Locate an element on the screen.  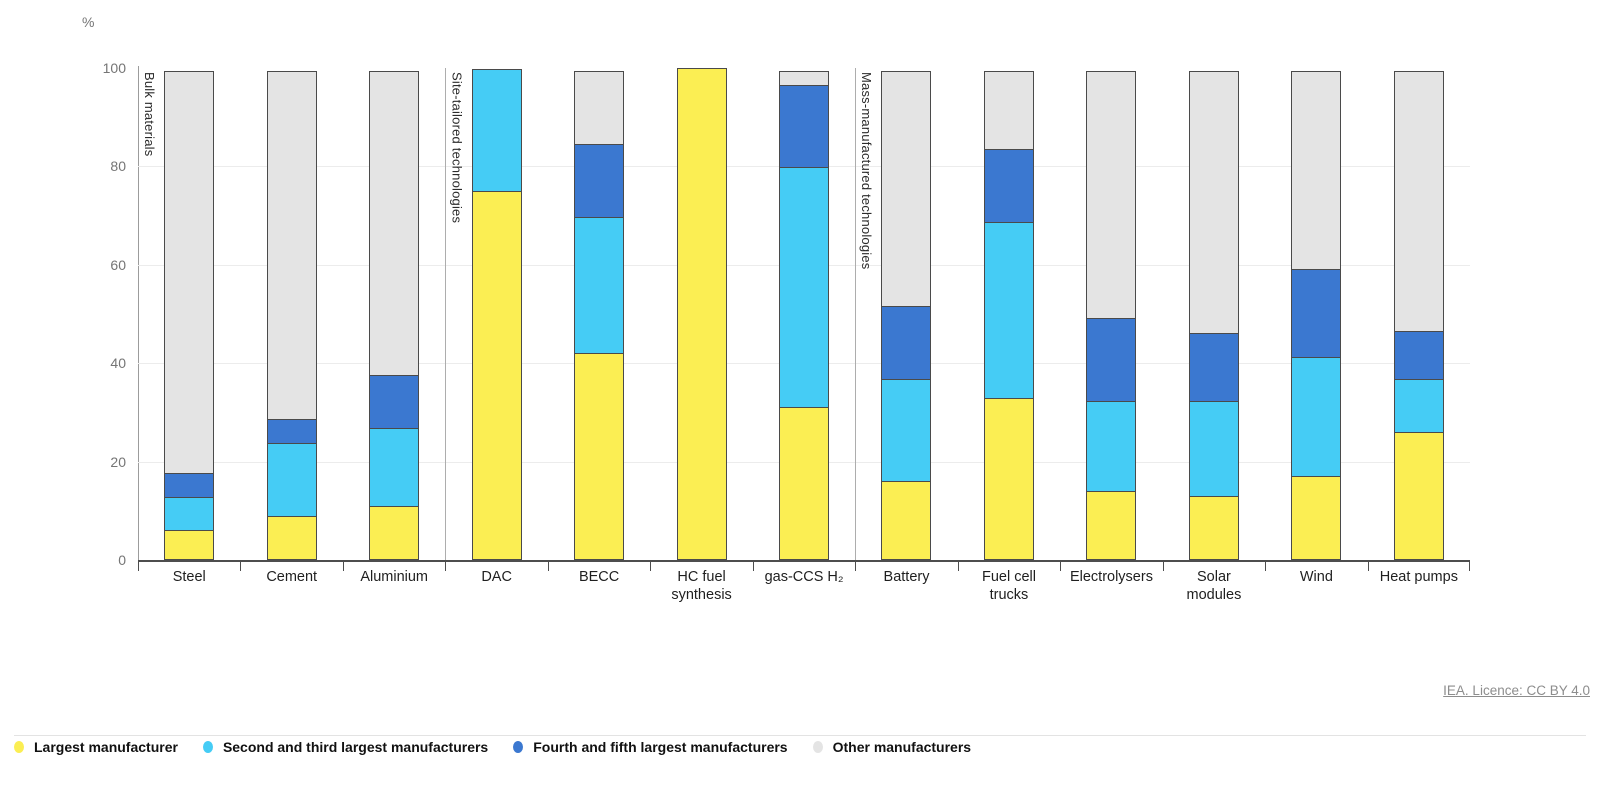
y-axis-unit-label: % is located at coordinates (88, 22).